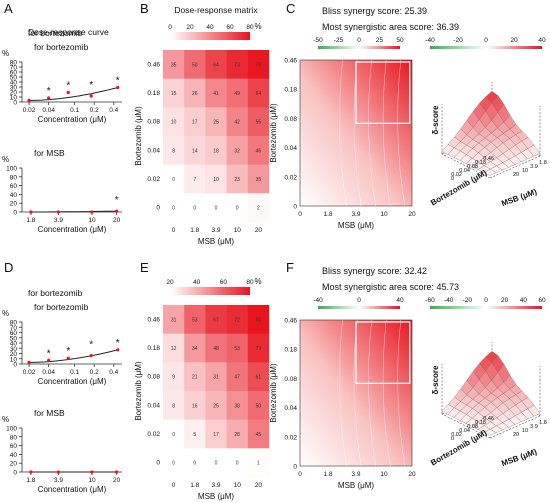 Image resolution: width=550 pixels, height=503 pixels. What do you see at coordinates (452, 179) in the screenshot?
I see `surface-y-tick: 0` at bounding box center [452, 179].